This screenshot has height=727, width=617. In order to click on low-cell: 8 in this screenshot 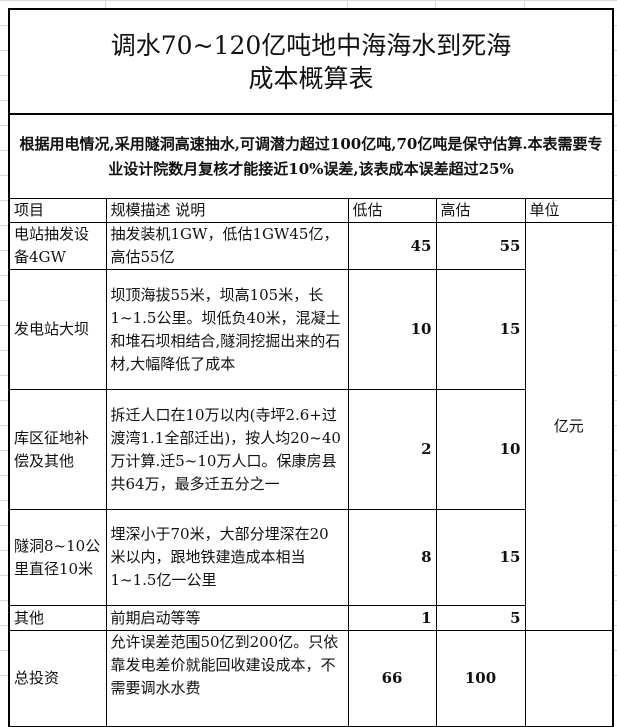, I will do `click(392, 557)`.